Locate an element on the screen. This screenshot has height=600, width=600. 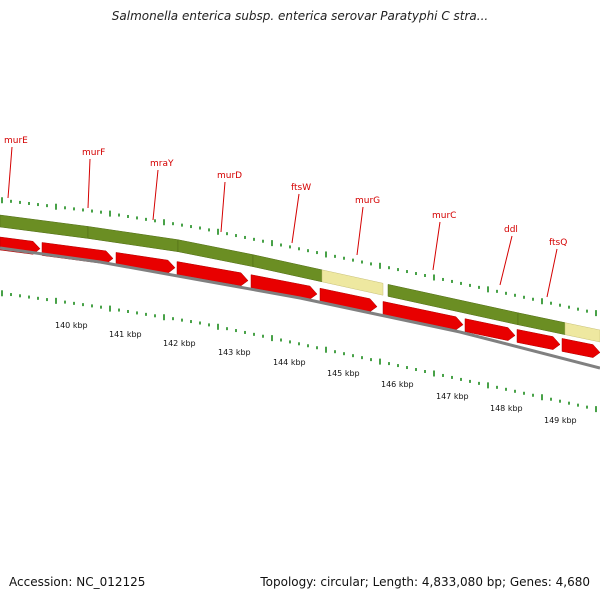
gene-label-mraY: mraY is located at coordinates (162, 164).